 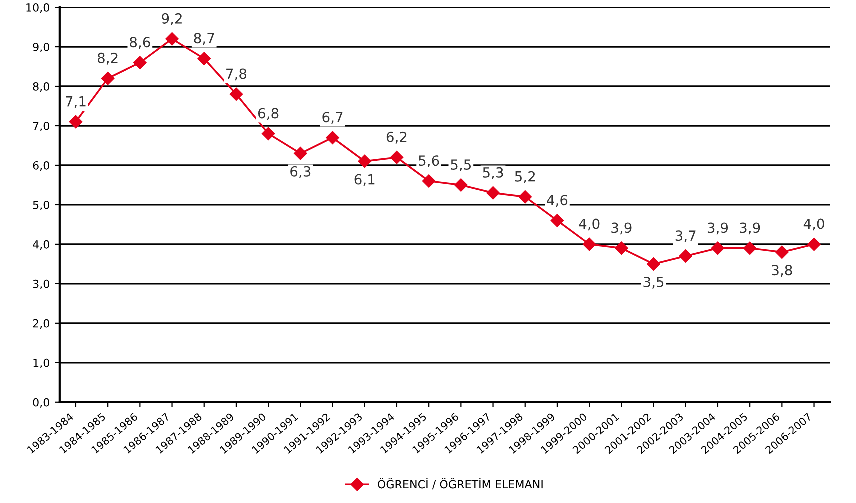 I want to click on data-label: 9,2, so click(x=172, y=19).